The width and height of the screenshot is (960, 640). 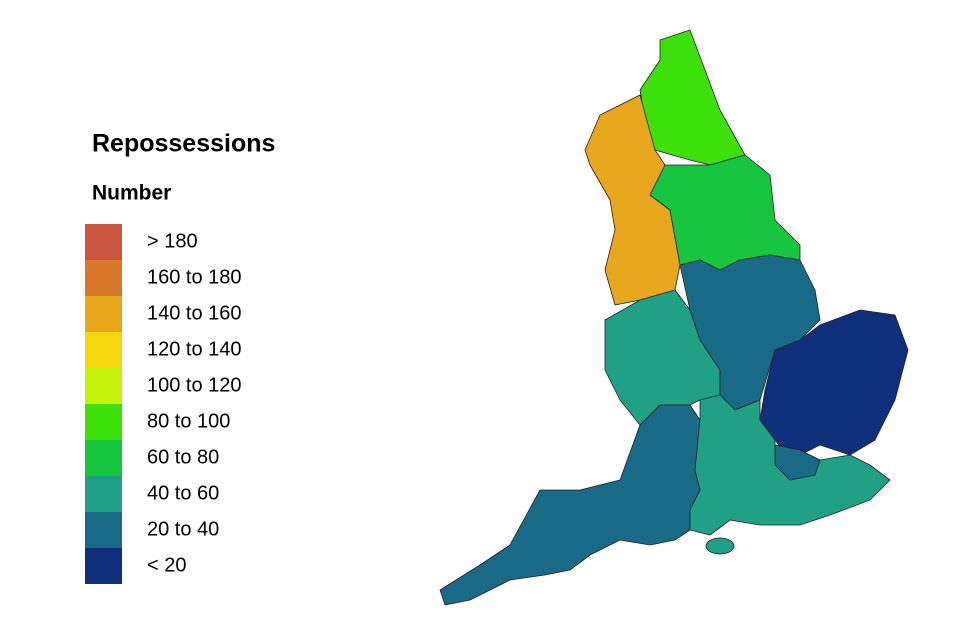 I want to click on legend-label: 40 to 60, so click(x=183, y=493).